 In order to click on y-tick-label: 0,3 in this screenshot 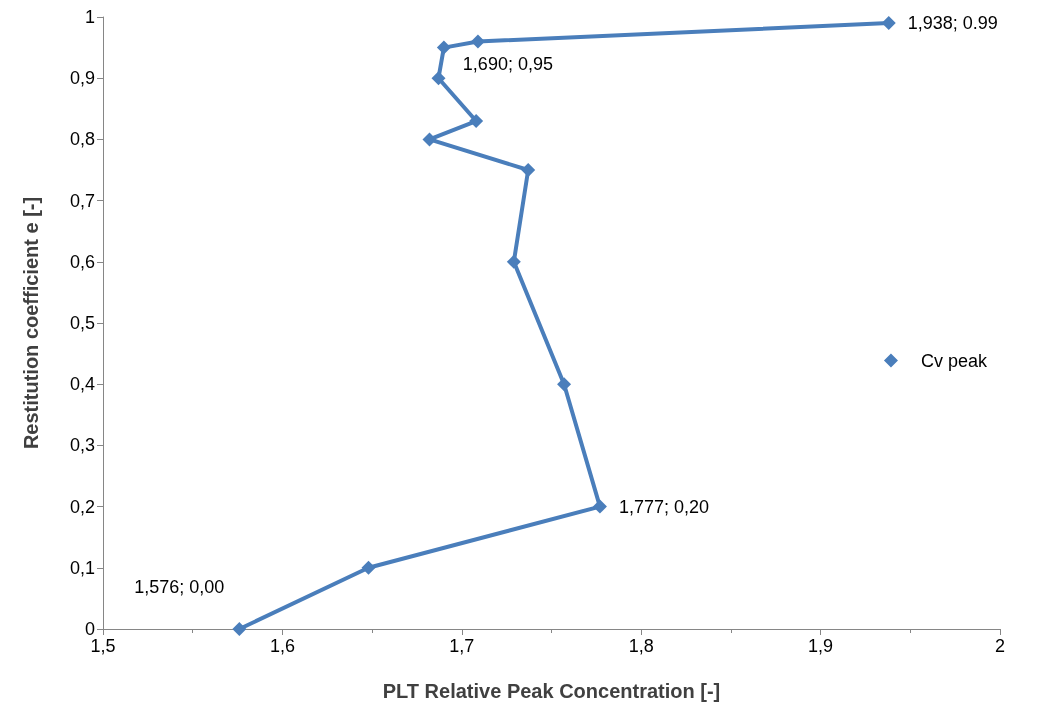, I will do `click(82, 445)`.